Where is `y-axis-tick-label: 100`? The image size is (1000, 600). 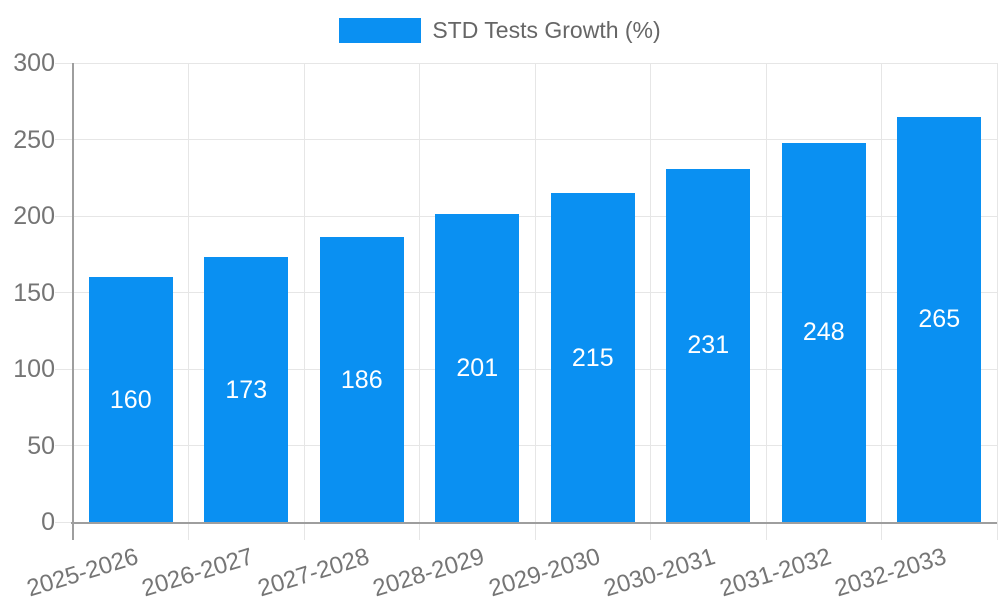
y-axis-tick-label: 100 is located at coordinates (34, 369).